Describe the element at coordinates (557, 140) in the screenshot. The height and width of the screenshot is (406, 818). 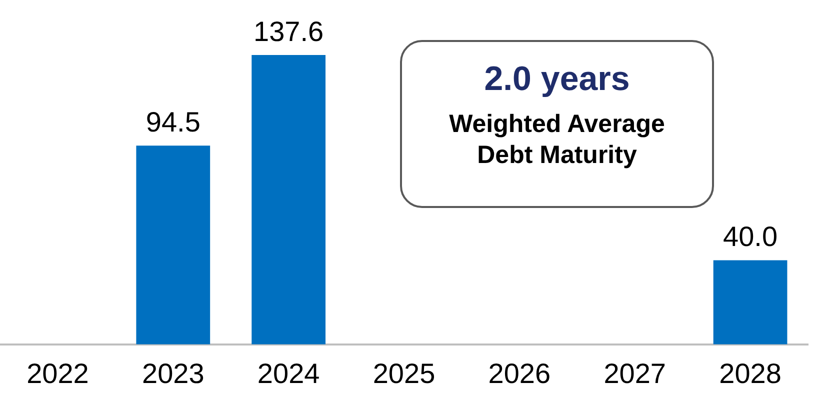
I see `annotation: Weighted Average Debt Maturity` at that location.